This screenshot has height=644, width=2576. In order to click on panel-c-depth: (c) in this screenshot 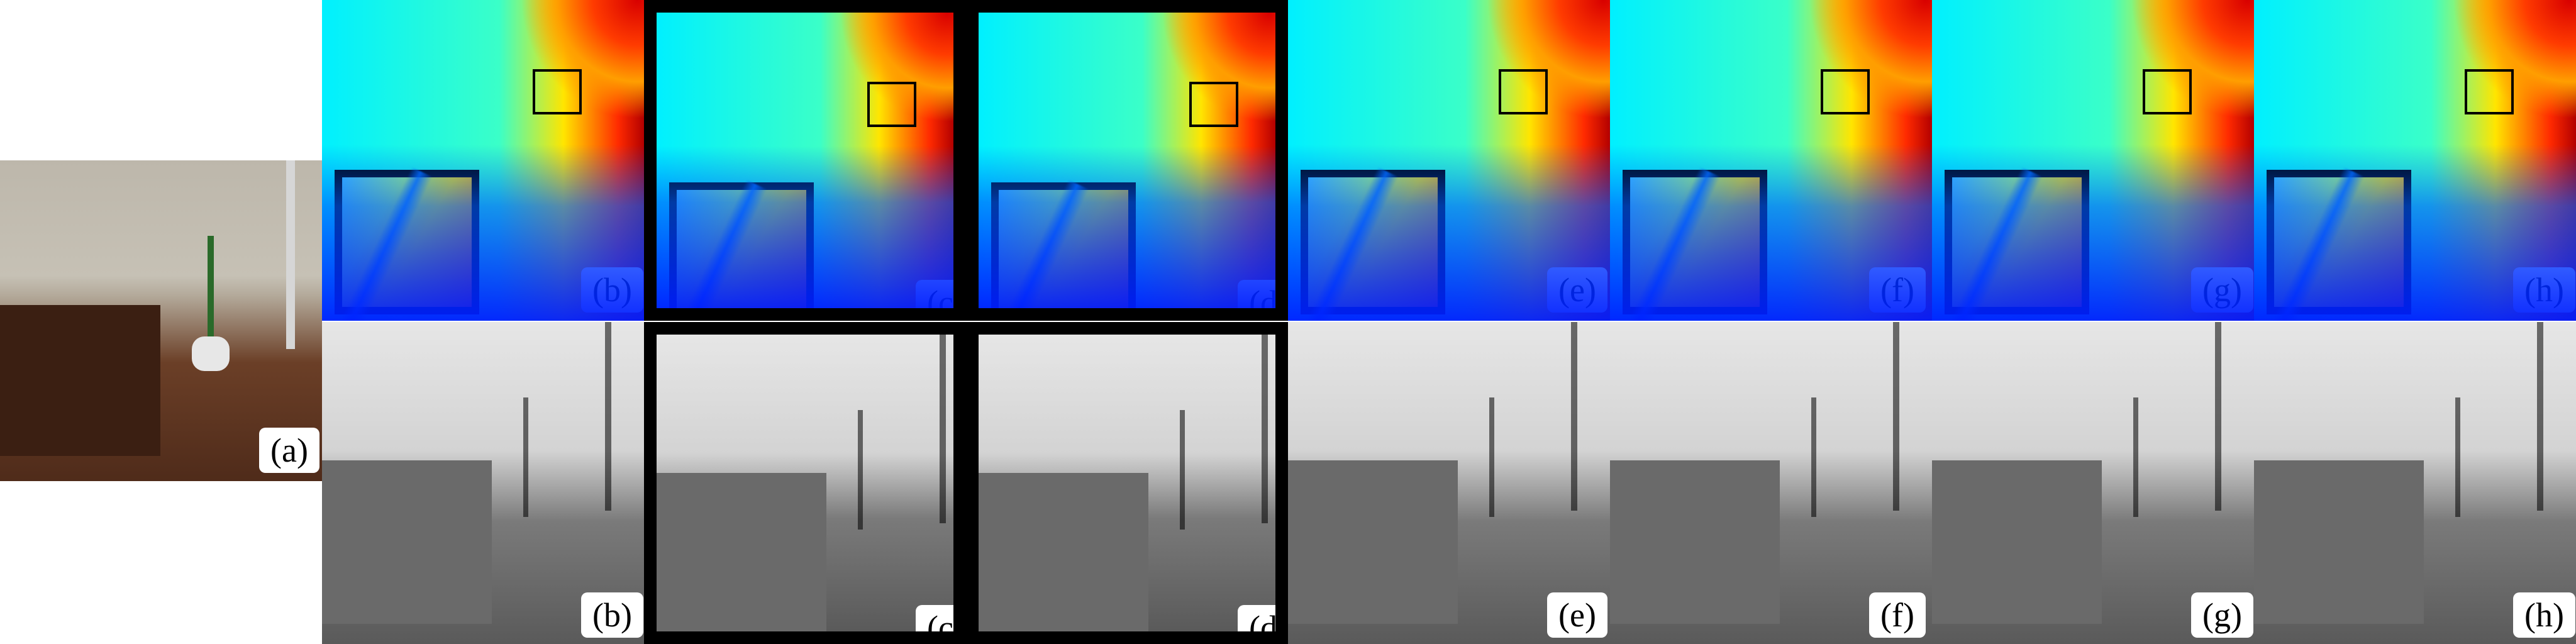, I will do `click(805, 160)`.